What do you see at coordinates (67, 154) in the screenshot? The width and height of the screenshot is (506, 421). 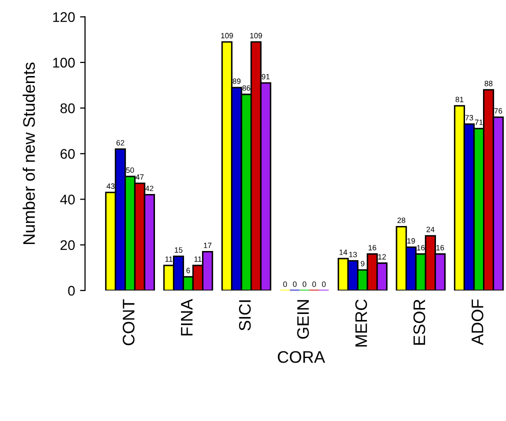 I see `y-tick-label: 60` at bounding box center [67, 154].